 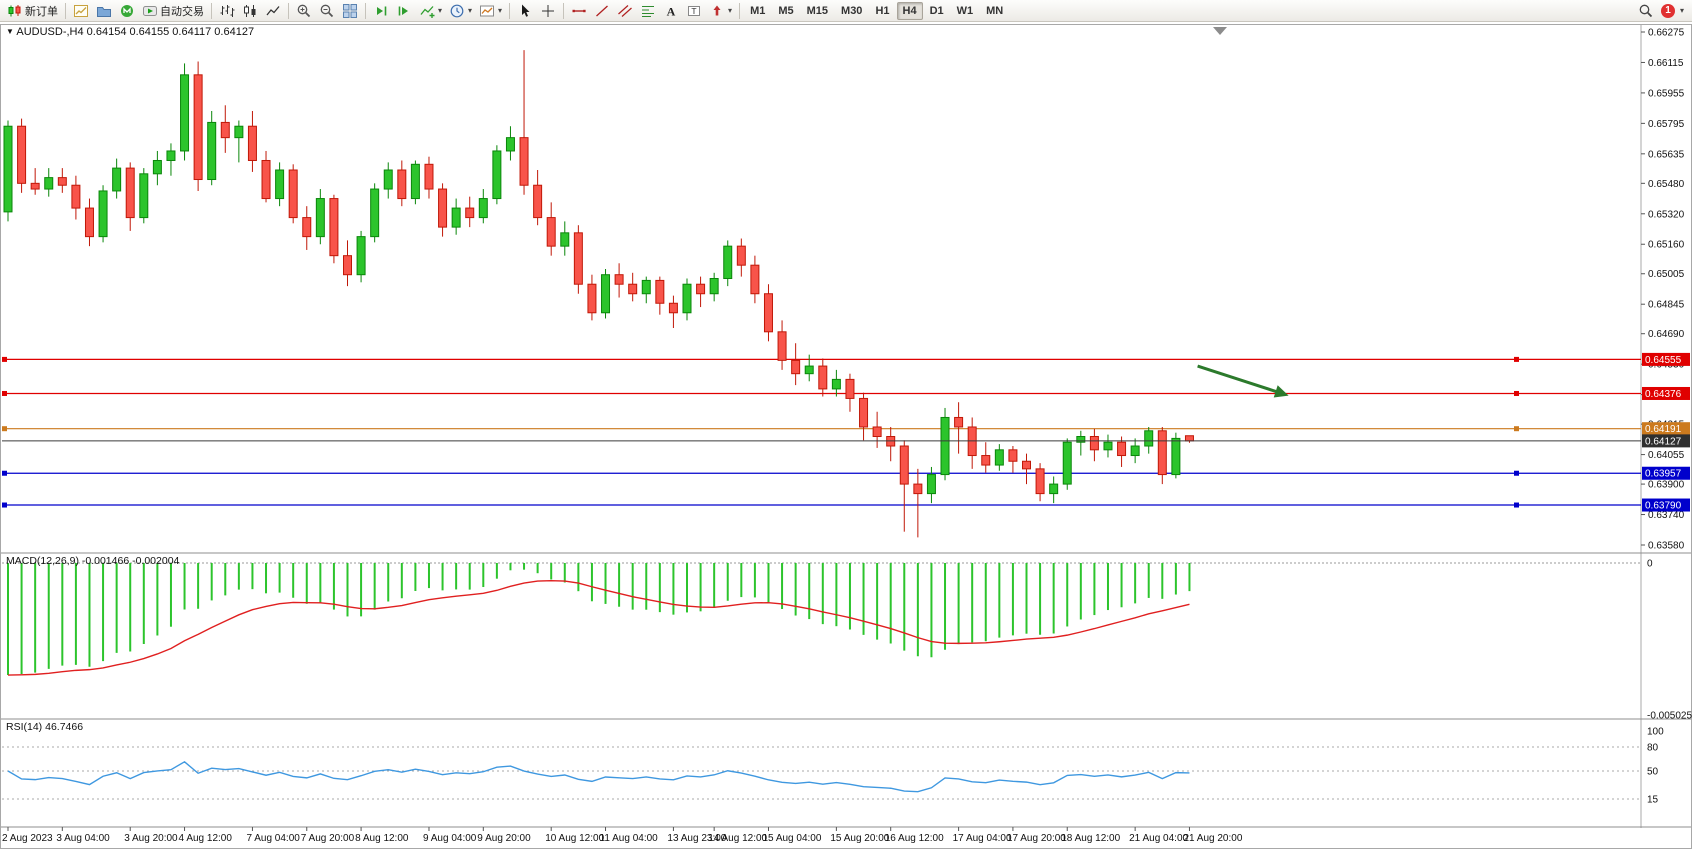 I want to click on macd-indicator-label: MACD(12,26,9) -0.001466 -0.002004, so click(x=92, y=561).